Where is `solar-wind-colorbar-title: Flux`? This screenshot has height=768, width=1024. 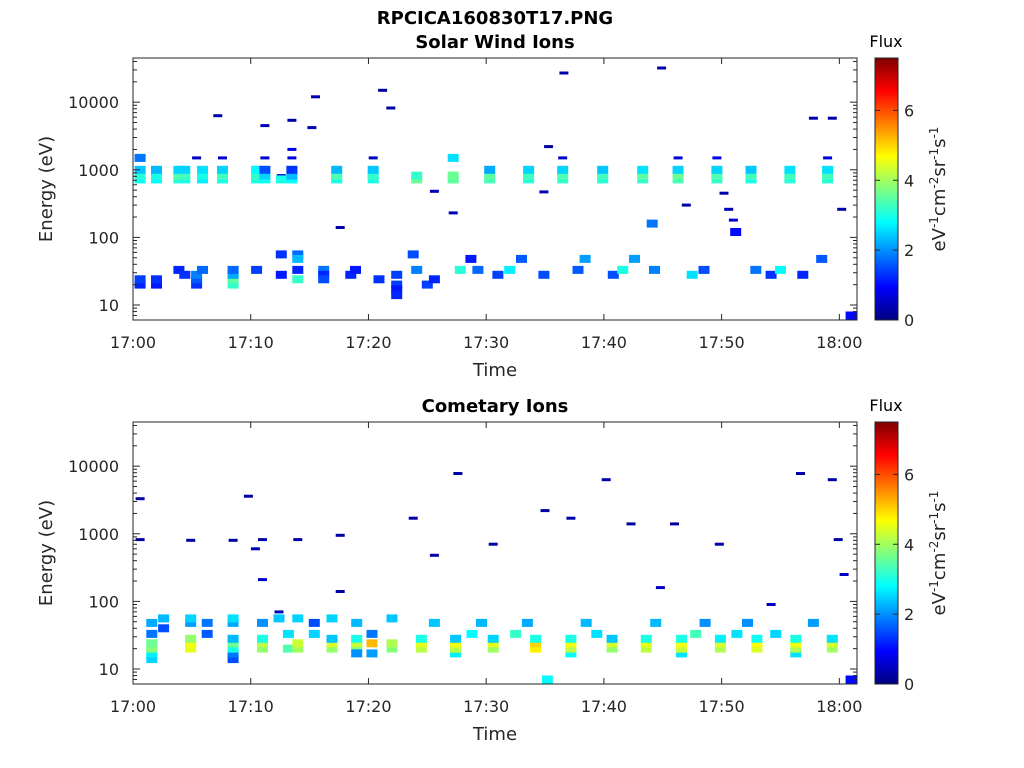 solar-wind-colorbar-title: Flux is located at coordinates (885, 41).